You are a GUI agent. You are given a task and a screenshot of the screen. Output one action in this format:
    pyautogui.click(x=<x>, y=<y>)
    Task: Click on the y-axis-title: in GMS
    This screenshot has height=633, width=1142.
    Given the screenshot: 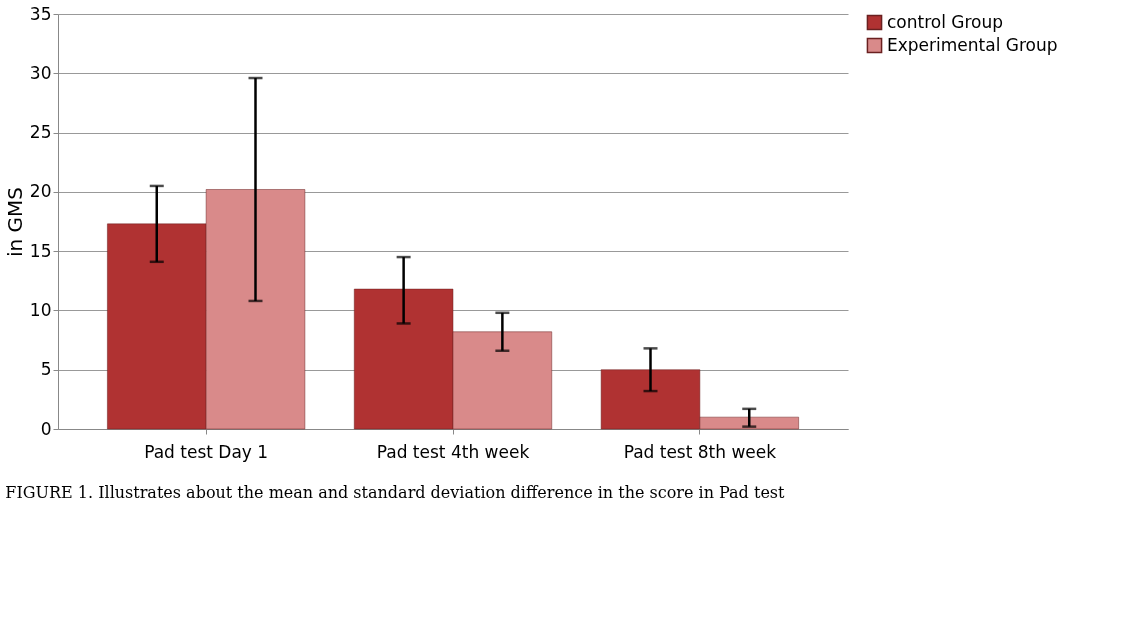 What is the action you would take?
    pyautogui.click(x=14, y=222)
    